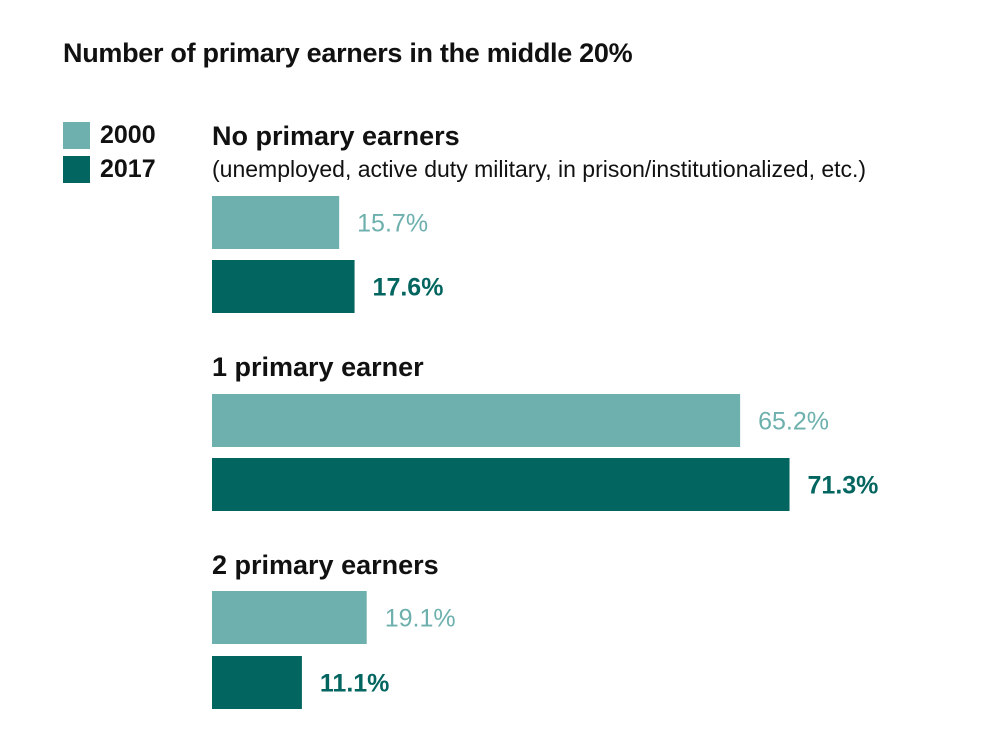 Image resolution: width=1000 pixels, height=750 pixels. Describe the element at coordinates (325, 565) in the screenshot. I see `category-label: 2 primary earners` at that location.